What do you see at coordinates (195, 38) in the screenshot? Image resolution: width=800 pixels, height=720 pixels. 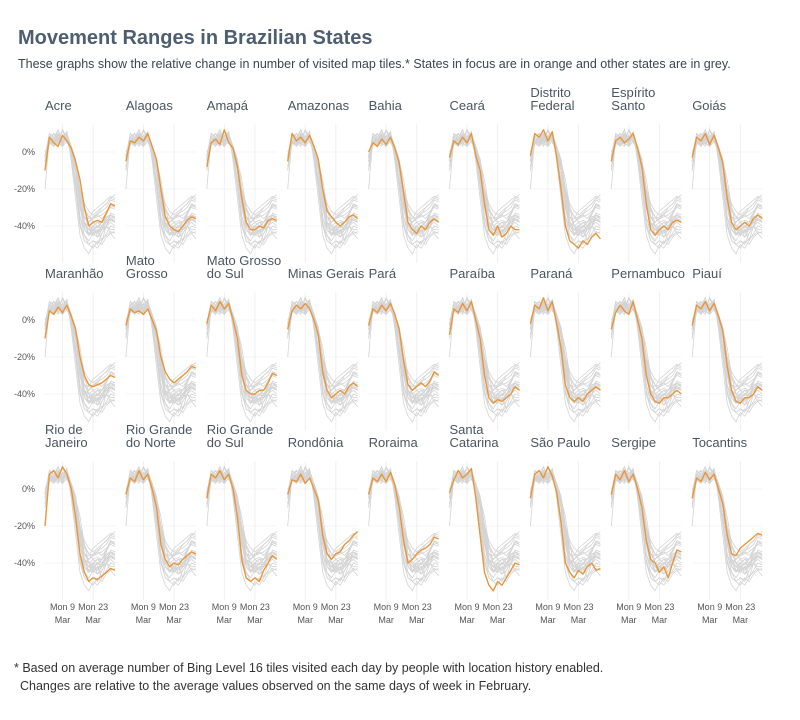 I see `chart-title: Movement Ranges in Brazilian States` at bounding box center [195, 38].